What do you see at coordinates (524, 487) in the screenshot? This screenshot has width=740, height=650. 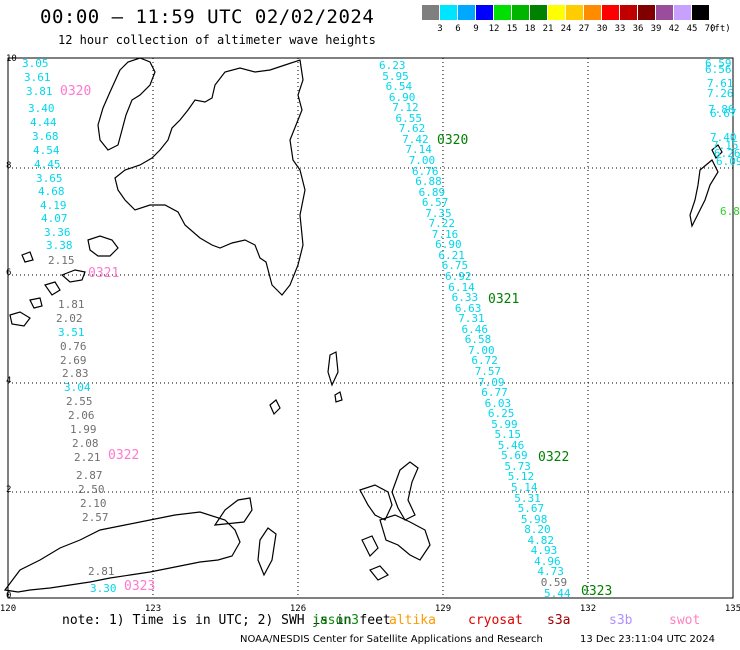 I see `wave-height-value: 5.14` at bounding box center [524, 487].